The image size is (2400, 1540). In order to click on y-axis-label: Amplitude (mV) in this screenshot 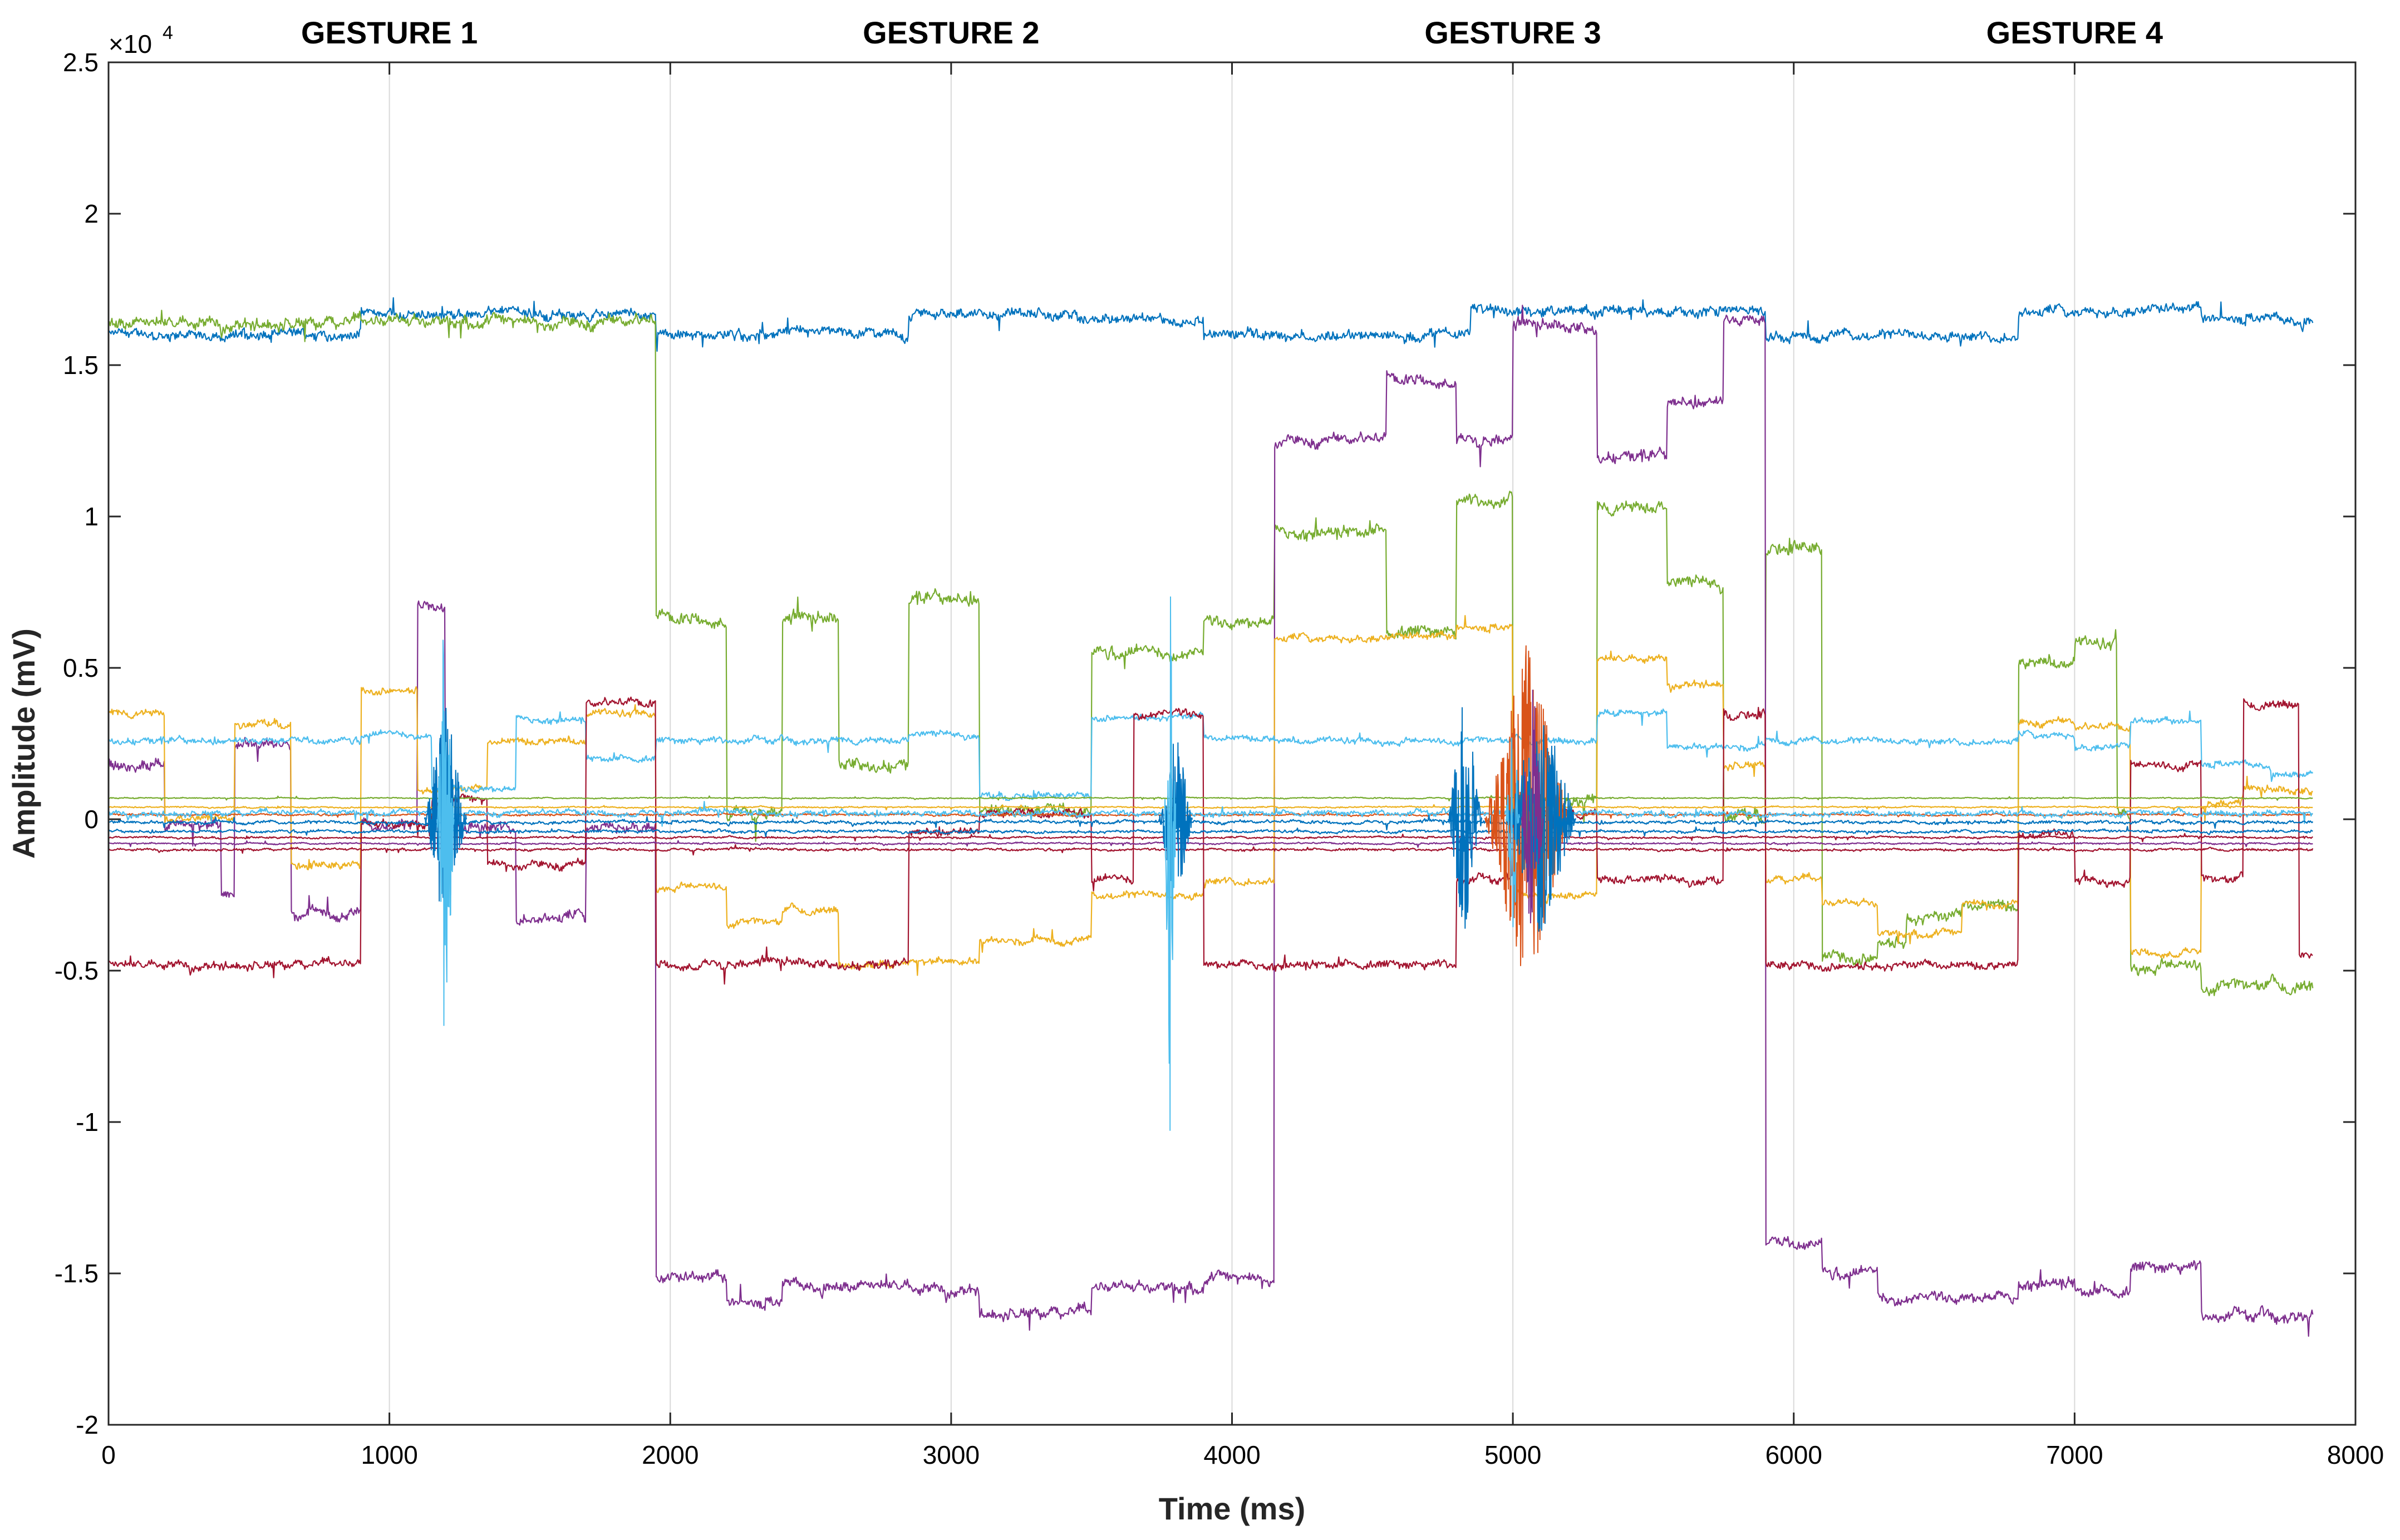, I will do `click(23, 743)`.